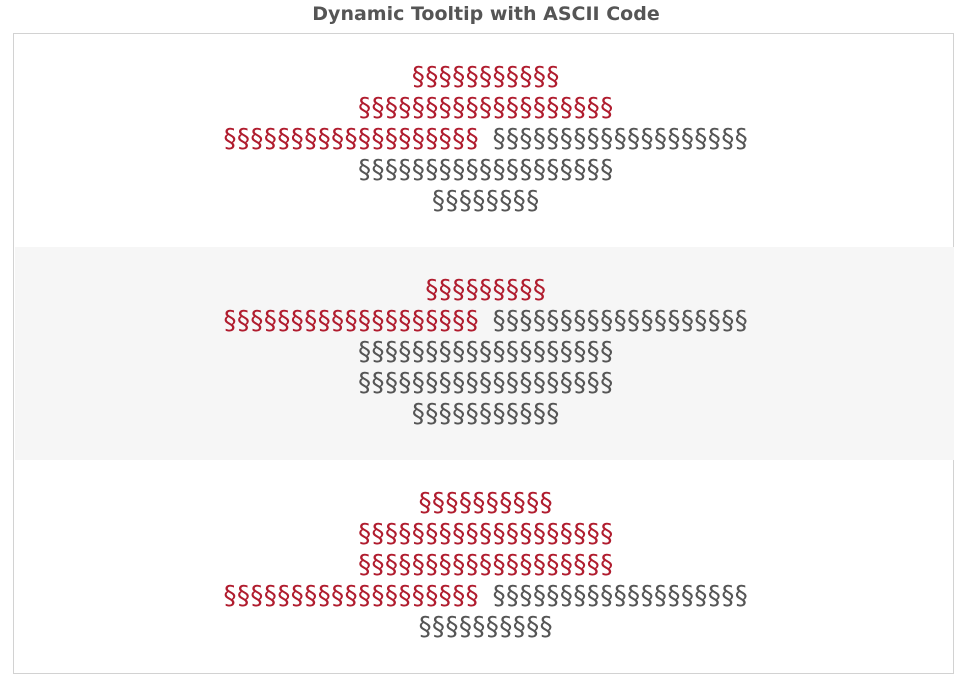 This screenshot has height=692, width=972. I want to click on ascii-segment-red: §§§§§§§§§§, so click(485, 503).